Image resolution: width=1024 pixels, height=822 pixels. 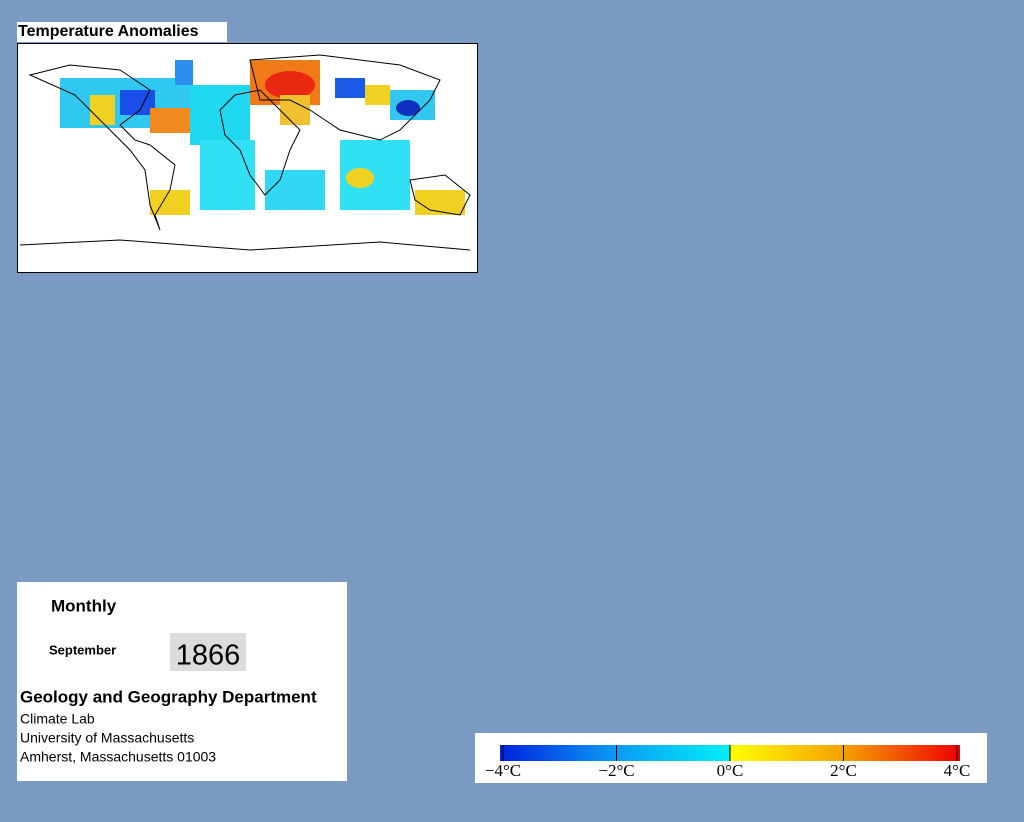 I want to click on anomaly-field, so click(x=262, y=137).